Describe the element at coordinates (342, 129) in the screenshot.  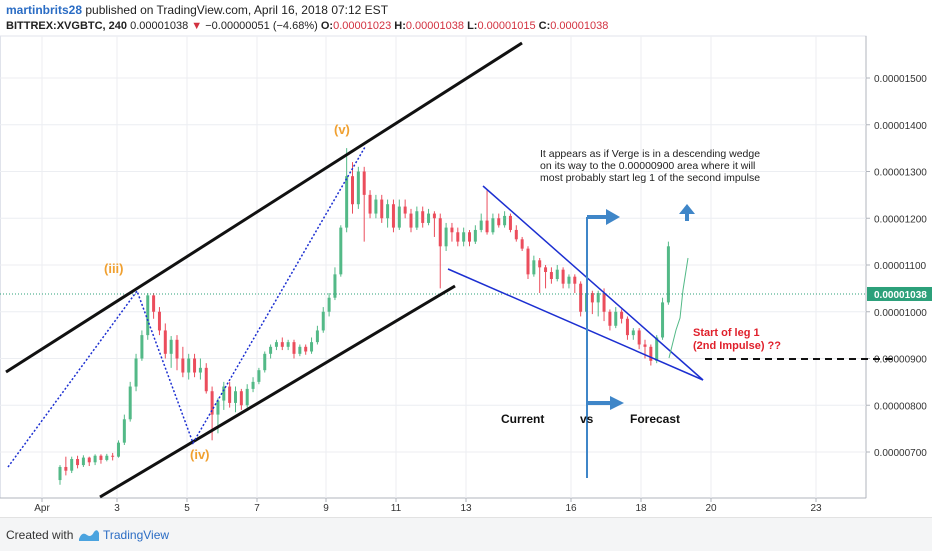
I see `wave-label: (v)` at that location.